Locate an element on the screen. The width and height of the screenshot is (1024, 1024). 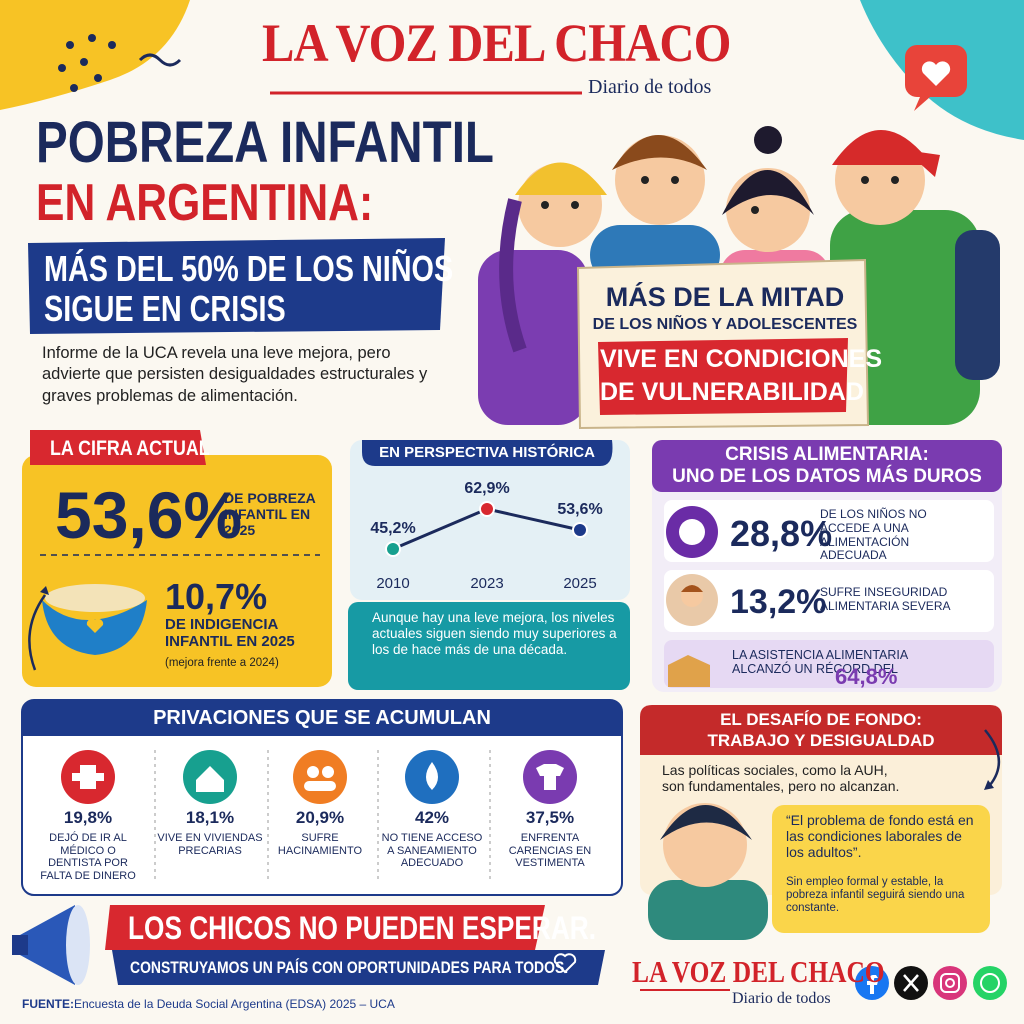
section-title: LA CIFRA ACTUAL is located at coordinates (130, 448).